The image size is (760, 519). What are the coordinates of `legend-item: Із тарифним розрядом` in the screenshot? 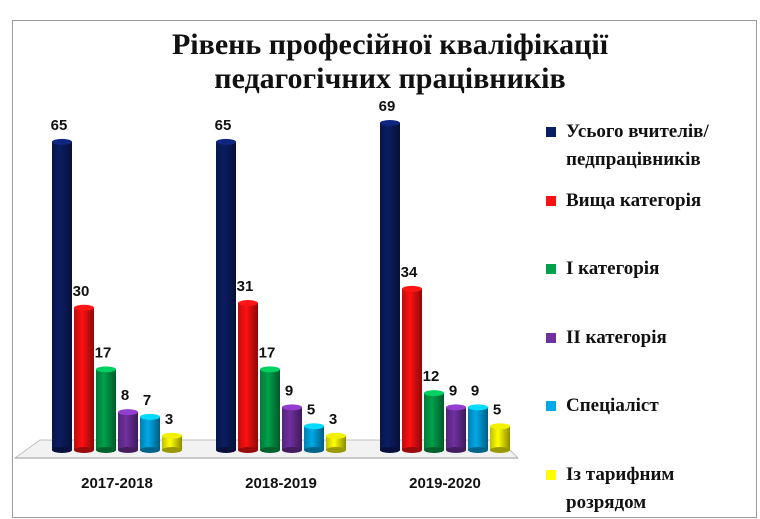 It's located at (651, 490).